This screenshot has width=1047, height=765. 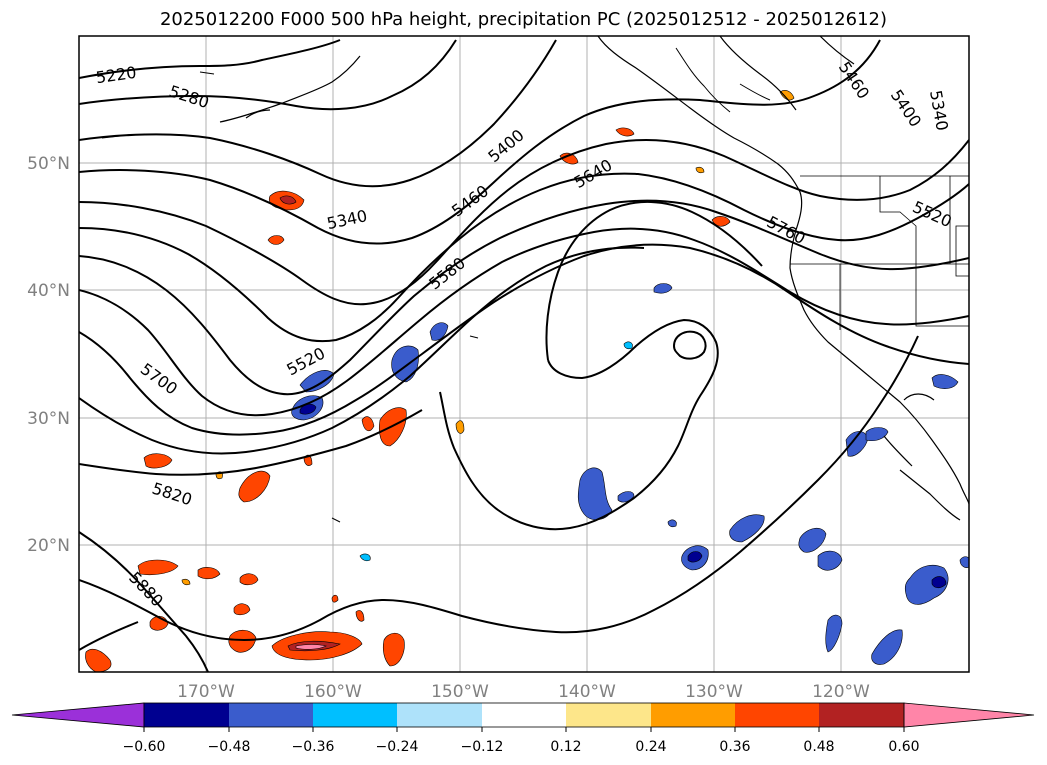 What do you see at coordinates (48, 291) in the screenshot?
I see `lat-label-40n: 40°N` at bounding box center [48, 291].